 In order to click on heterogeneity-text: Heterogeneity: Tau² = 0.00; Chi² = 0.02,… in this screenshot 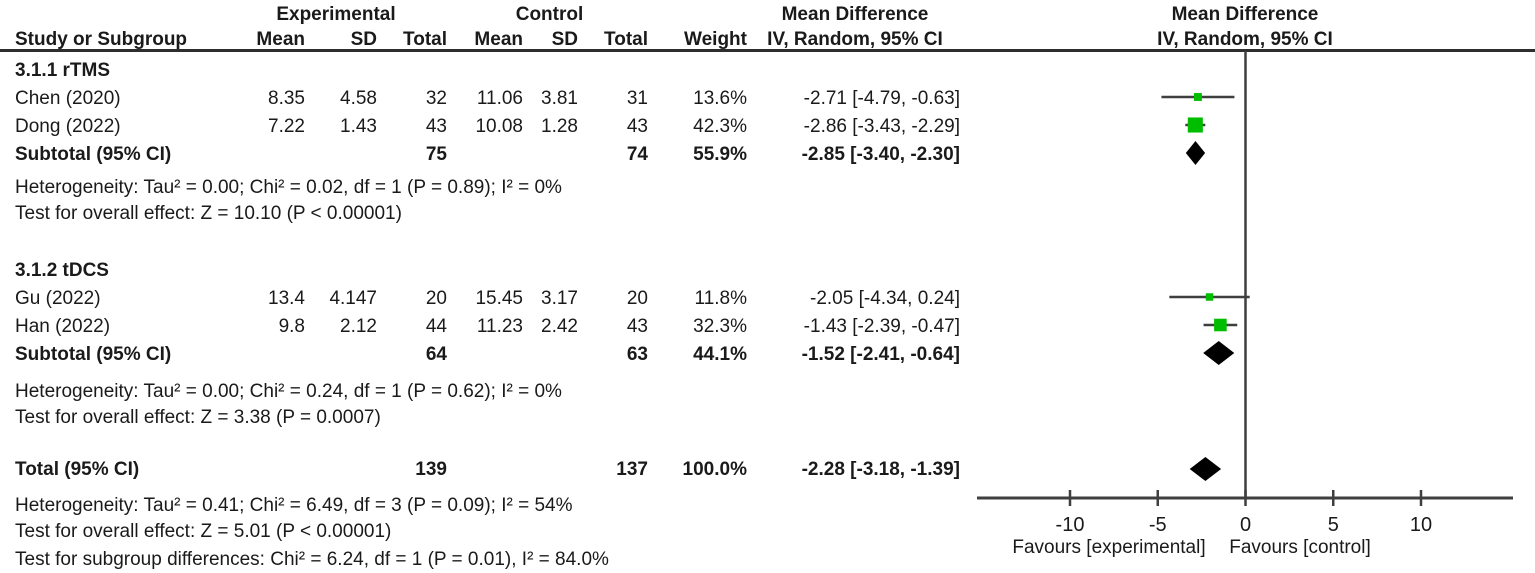, I will do `click(288, 187)`.